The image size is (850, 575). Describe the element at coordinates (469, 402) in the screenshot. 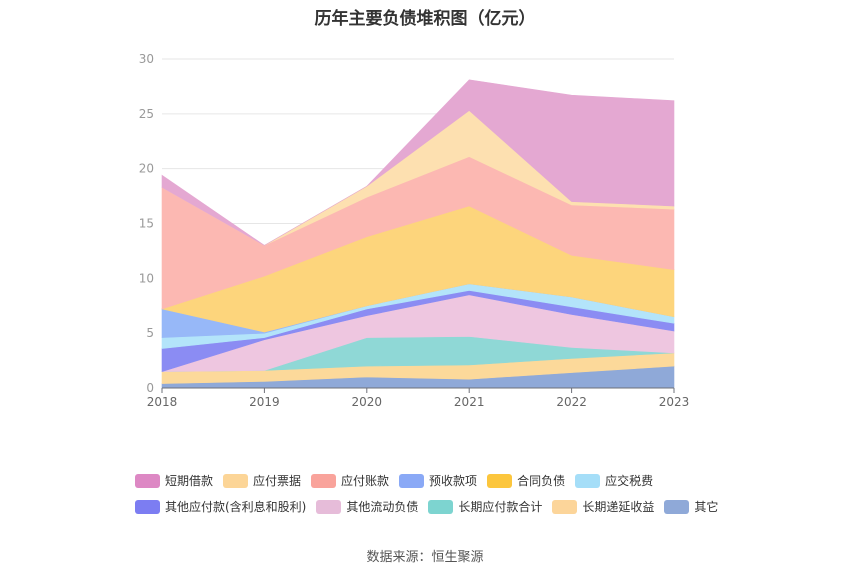

I see `x-tick-label: 2021` at that location.